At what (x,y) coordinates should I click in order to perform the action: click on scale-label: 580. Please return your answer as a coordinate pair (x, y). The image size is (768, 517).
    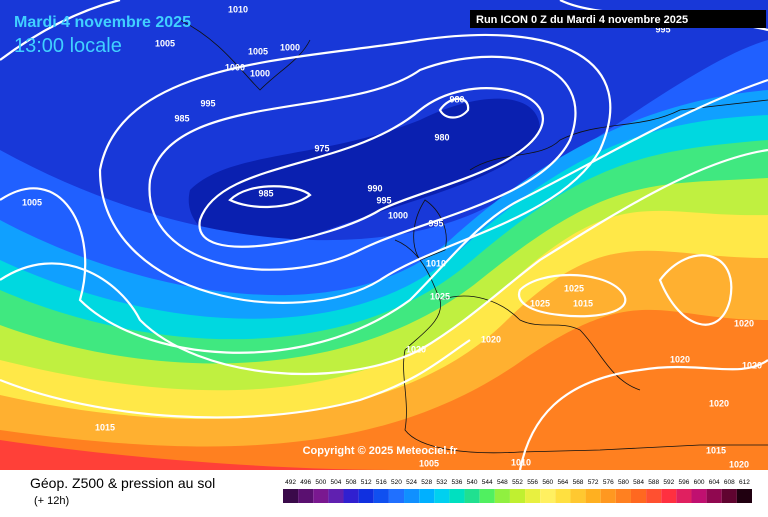
    Looking at the image, I should click on (623, 482).